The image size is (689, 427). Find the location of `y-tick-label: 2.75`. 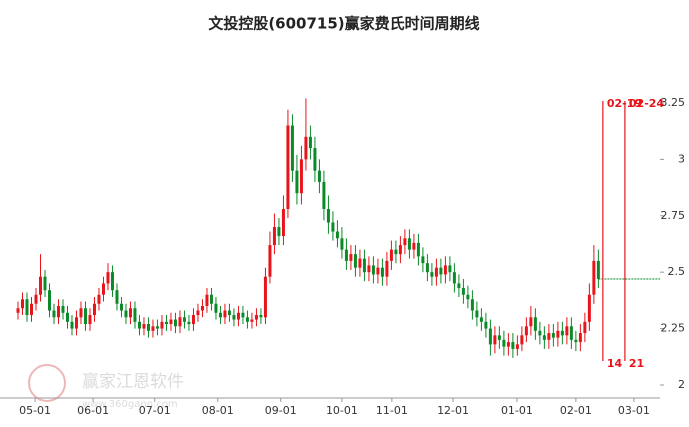

y-tick-label: 2.75 is located at coordinates (673, 215).